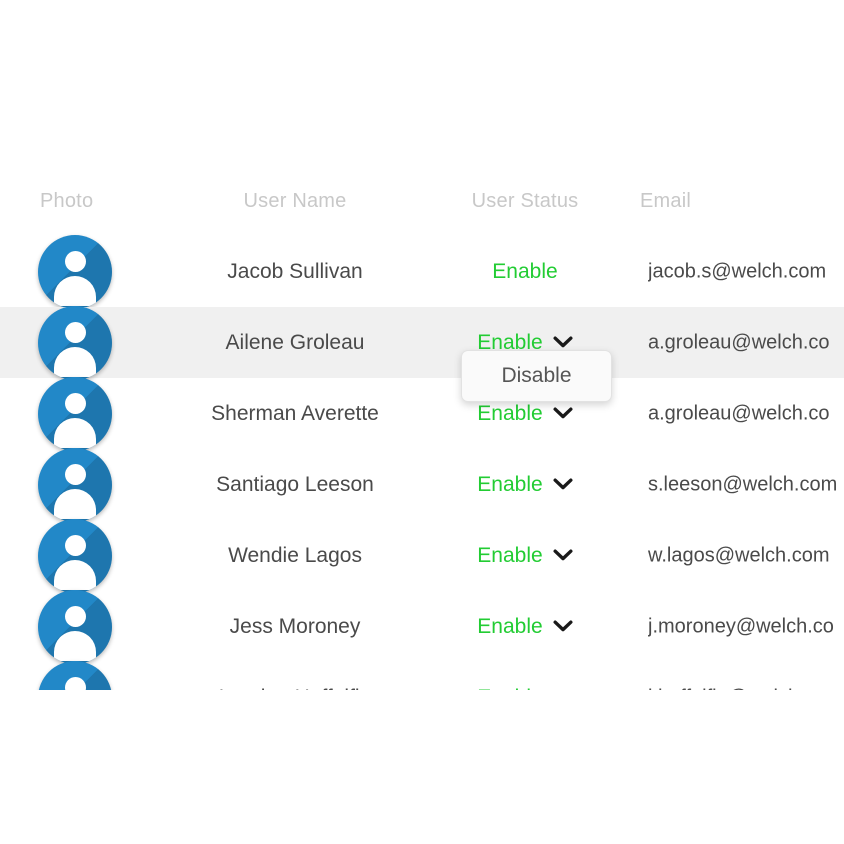 The image size is (844, 844). Describe the element at coordinates (295, 413) in the screenshot. I see `user-name-cell: Sherman Averette` at that location.